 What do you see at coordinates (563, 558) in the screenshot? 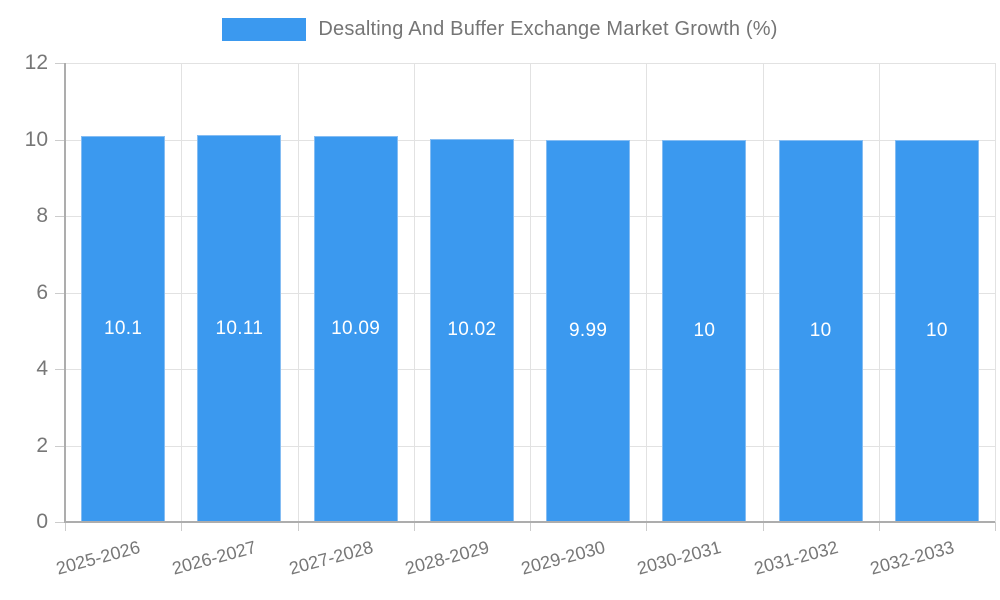
I see `x-axis-label: 2029-2030` at bounding box center [563, 558].